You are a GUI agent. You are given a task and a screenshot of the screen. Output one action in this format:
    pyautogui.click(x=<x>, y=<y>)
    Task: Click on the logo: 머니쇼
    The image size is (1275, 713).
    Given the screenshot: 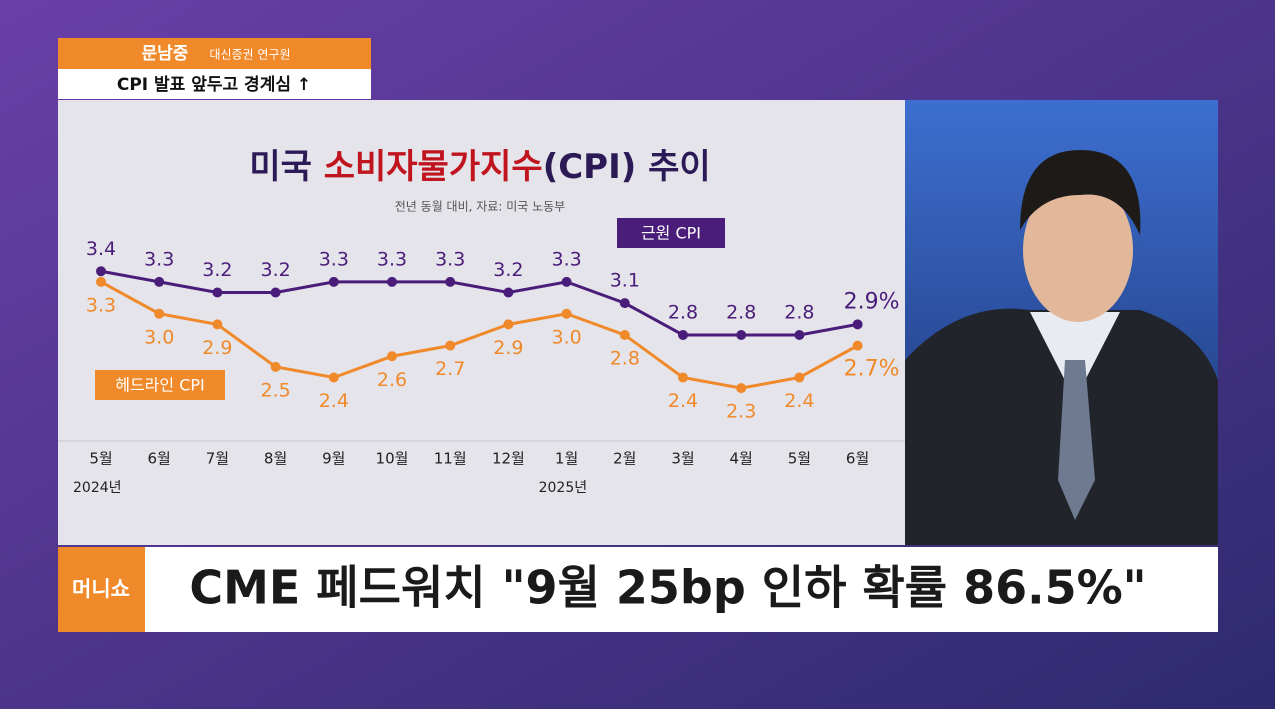 What is the action you would take?
    pyautogui.click(x=101, y=589)
    